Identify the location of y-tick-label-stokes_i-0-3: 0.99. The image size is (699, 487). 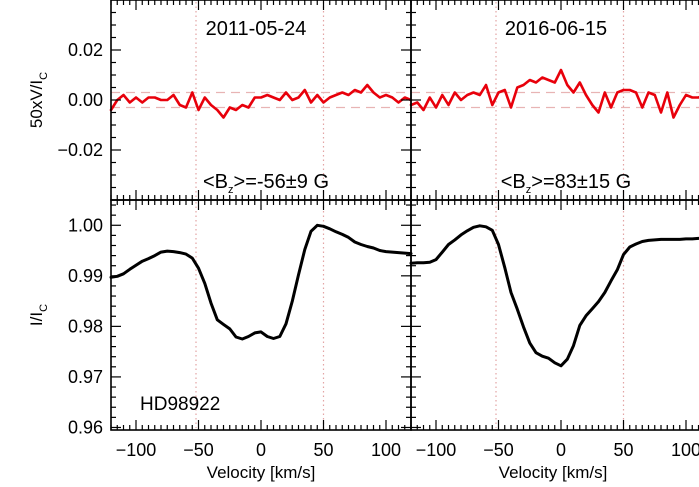
(85, 276).